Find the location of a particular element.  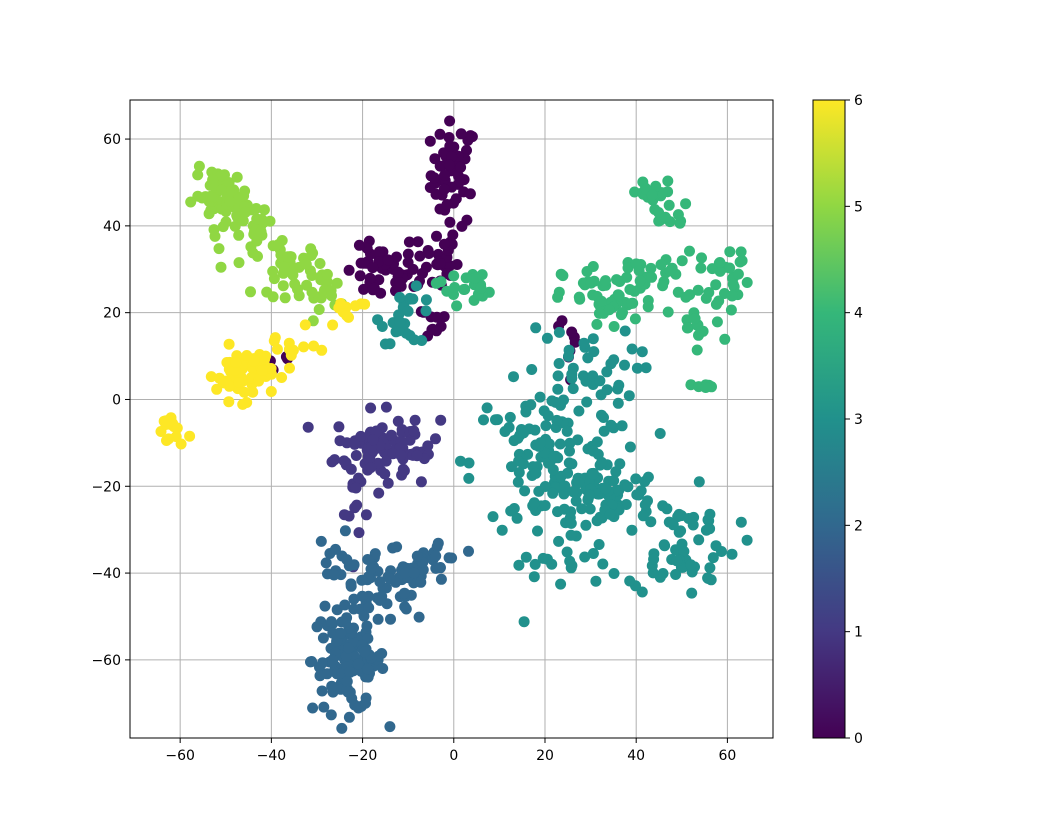

x-axis: −60 −40 −20 0 20 40 60 is located at coordinates (450, 751).